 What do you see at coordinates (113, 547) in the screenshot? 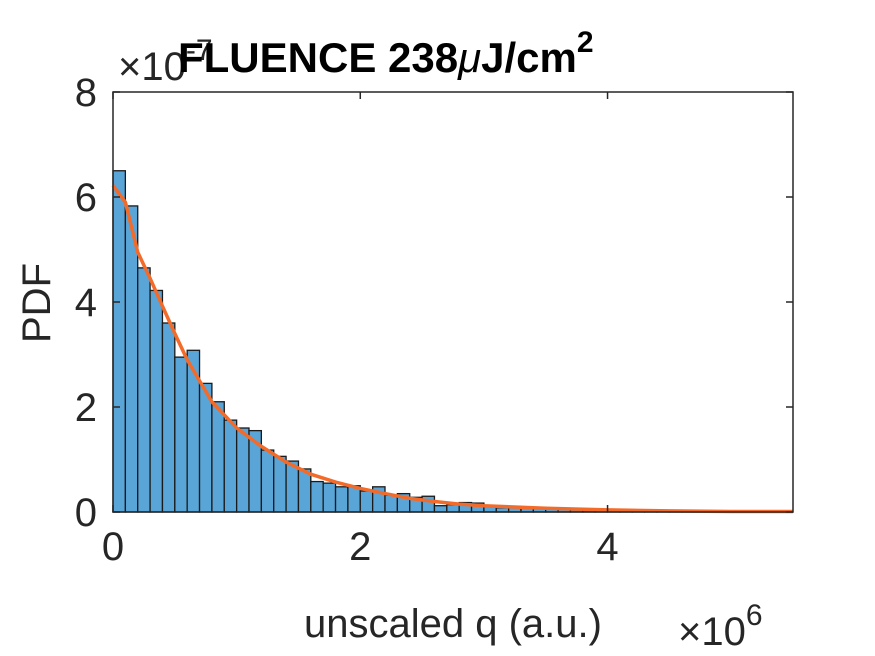
I see `x-tick-label: 0` at bounding box center [113, 547].